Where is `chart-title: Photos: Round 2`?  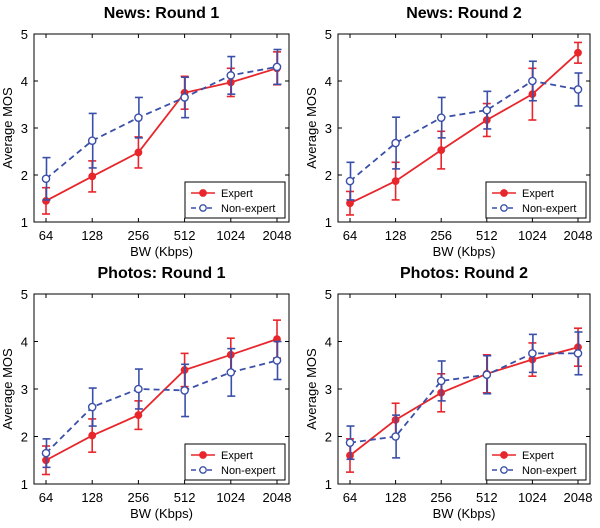
chart-title: Photos: Round 2 is located at coordinates (464, 273).